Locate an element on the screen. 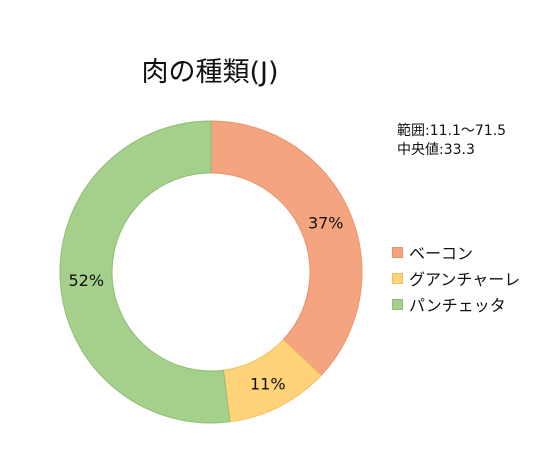 The height and width of the screenshot is (458, 550). chart-title: 肉の種類(J) is located at coordinates (210, 72).